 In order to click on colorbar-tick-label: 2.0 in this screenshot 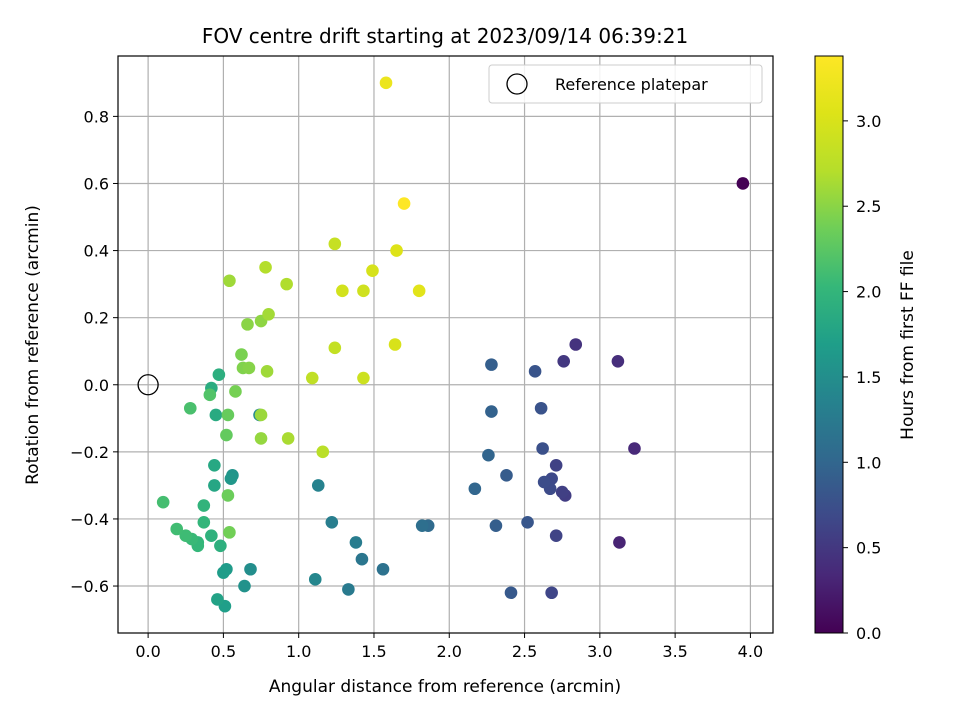, I will do `click(868, 292)`.